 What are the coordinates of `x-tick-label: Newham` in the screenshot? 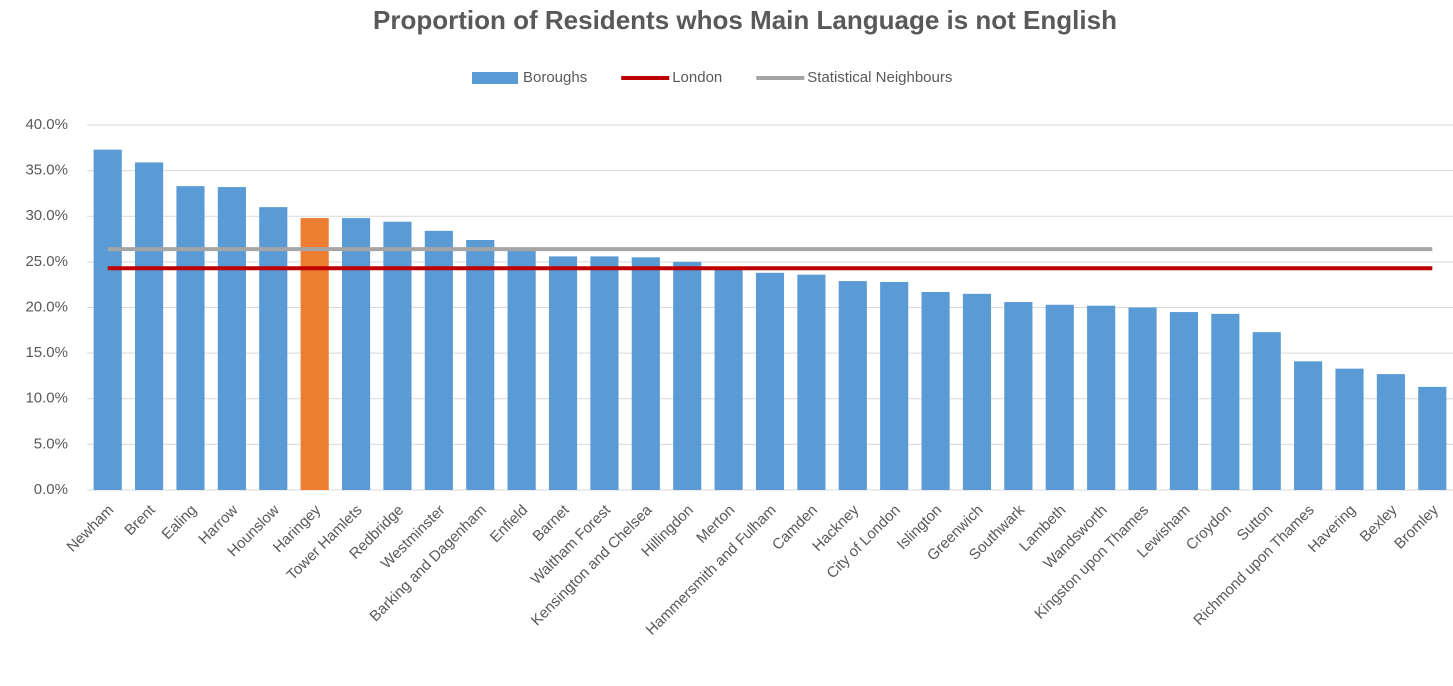 It's located at (90, 529).